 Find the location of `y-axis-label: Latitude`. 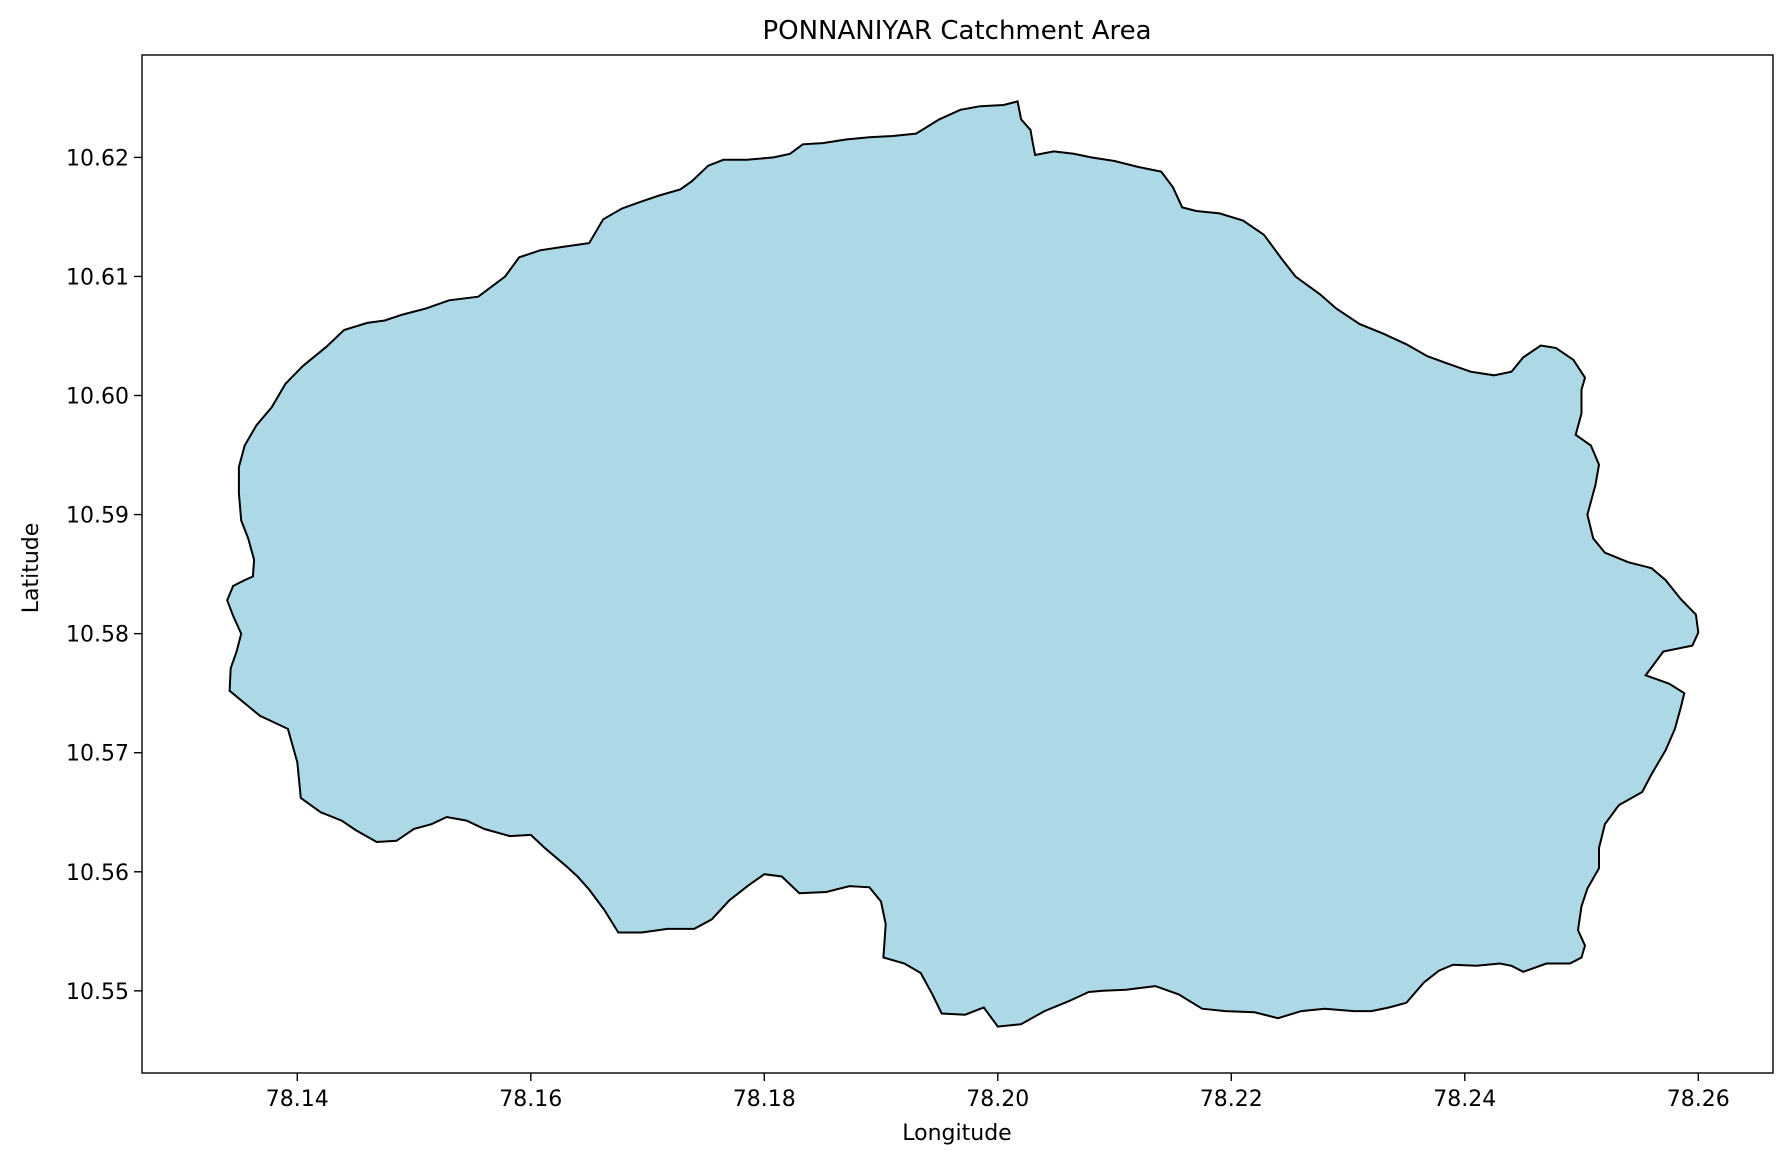

y-axis-label: Latitude is located at coordinates (31, 568).